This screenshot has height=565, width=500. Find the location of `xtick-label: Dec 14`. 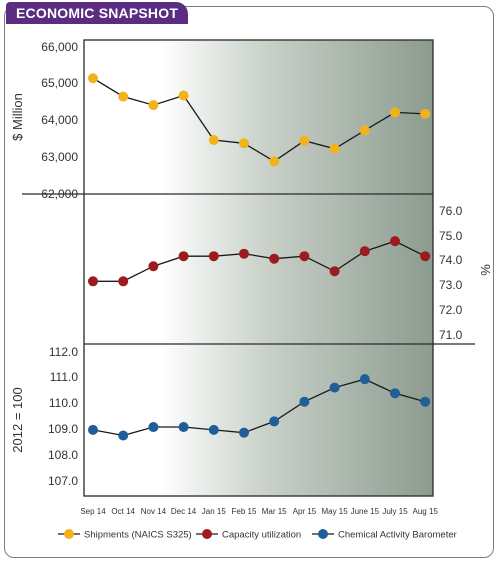

xtick-label: Dec 14 is located at coordinates (184, 511).